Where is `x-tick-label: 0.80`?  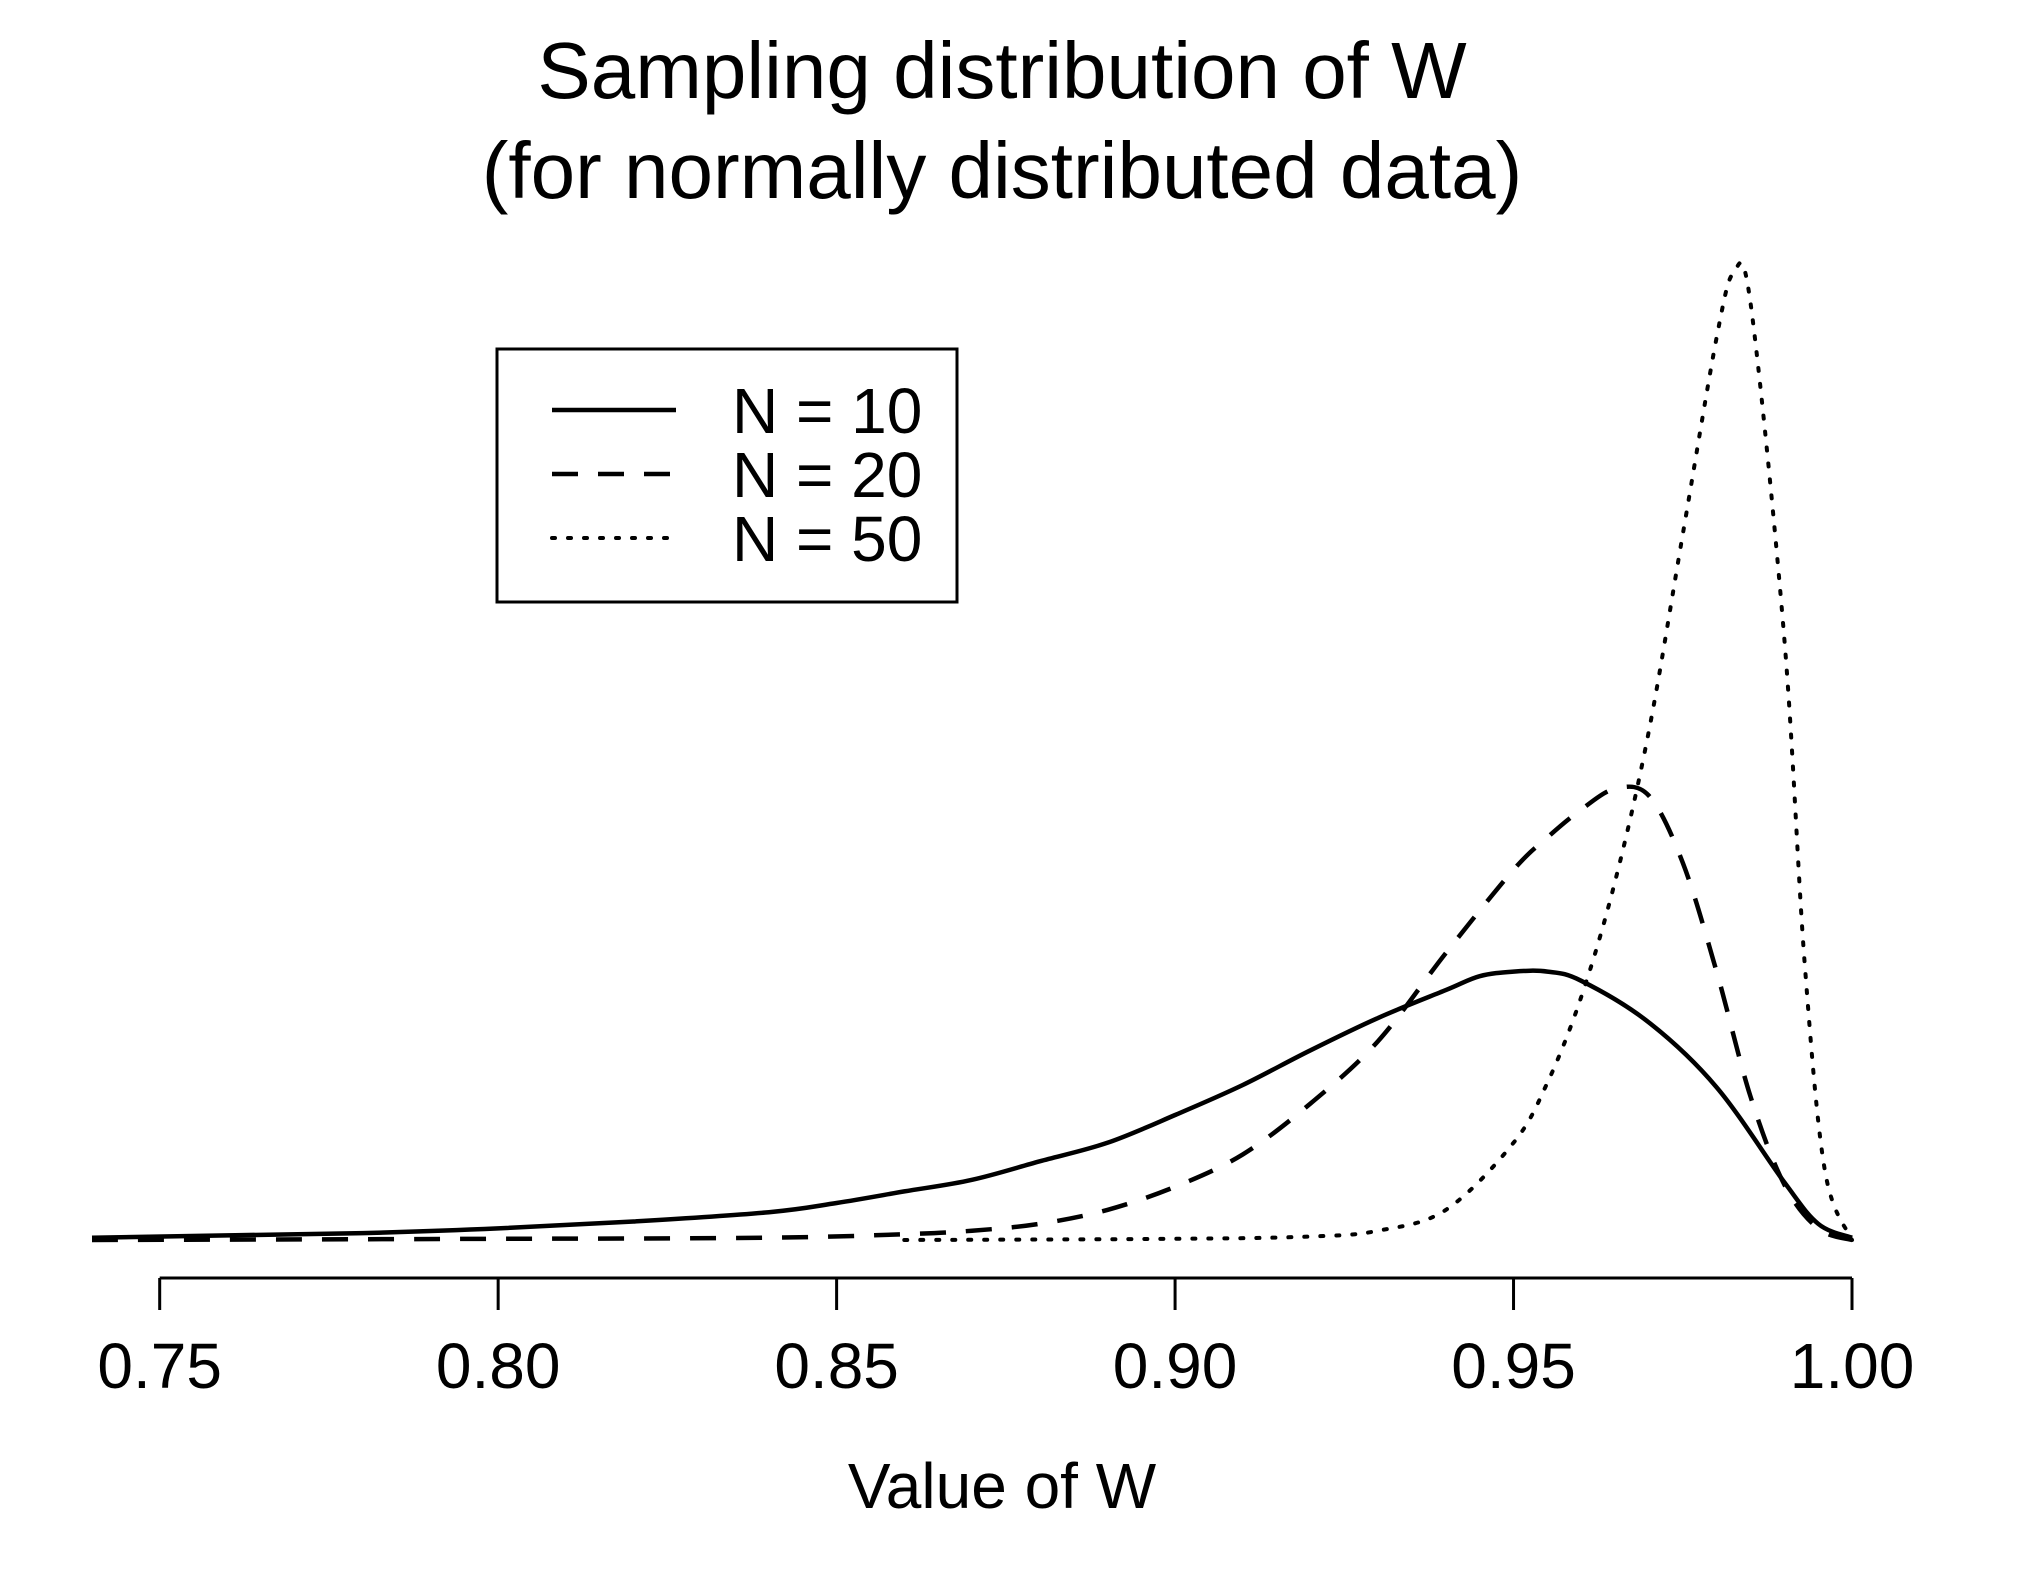
x-tick-label: 0.80 is located at coordinates (498, 1366).